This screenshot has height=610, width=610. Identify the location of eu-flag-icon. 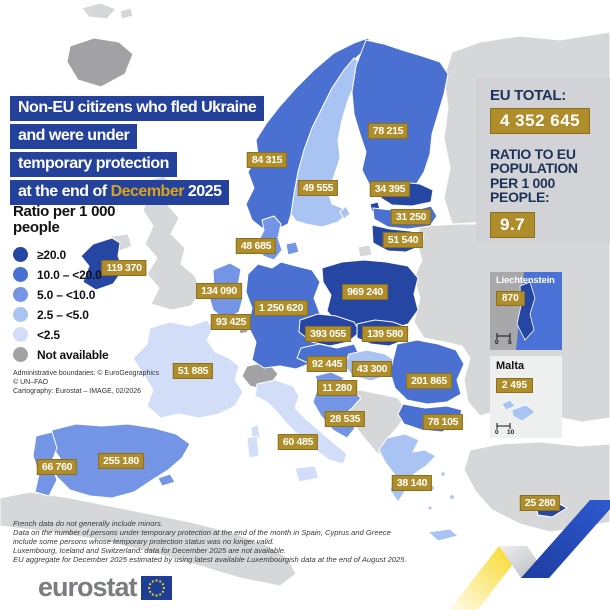
(156, 587).